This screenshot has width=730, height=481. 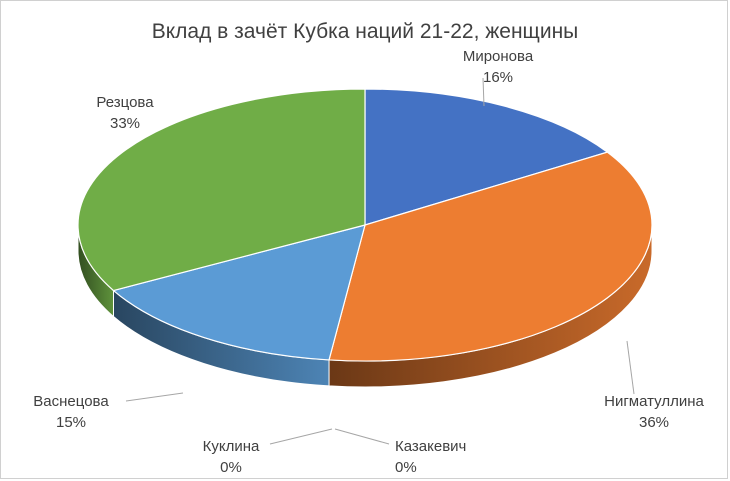 What do you see at coordinates (239, 292) in the screenshot?
I see `slice-васнецова` at bounding box center [239, 292].